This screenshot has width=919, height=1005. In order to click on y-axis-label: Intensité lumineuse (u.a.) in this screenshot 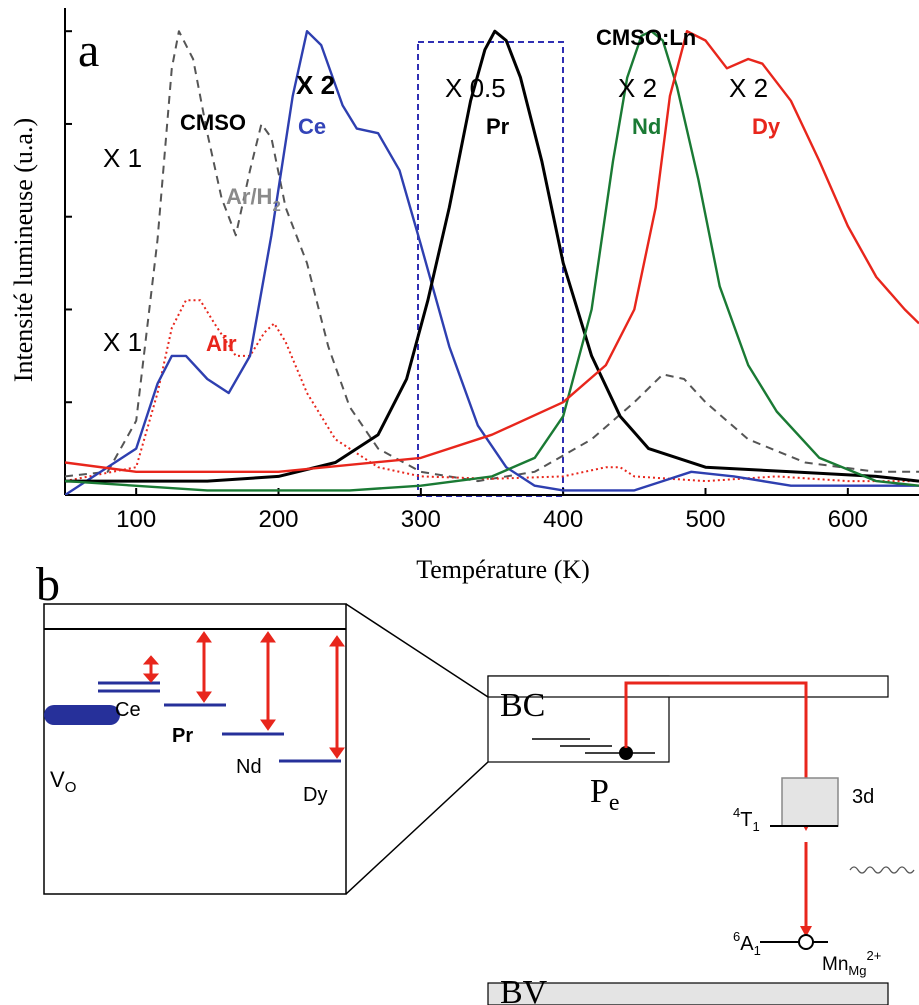, I will do `click(23, 250)`.